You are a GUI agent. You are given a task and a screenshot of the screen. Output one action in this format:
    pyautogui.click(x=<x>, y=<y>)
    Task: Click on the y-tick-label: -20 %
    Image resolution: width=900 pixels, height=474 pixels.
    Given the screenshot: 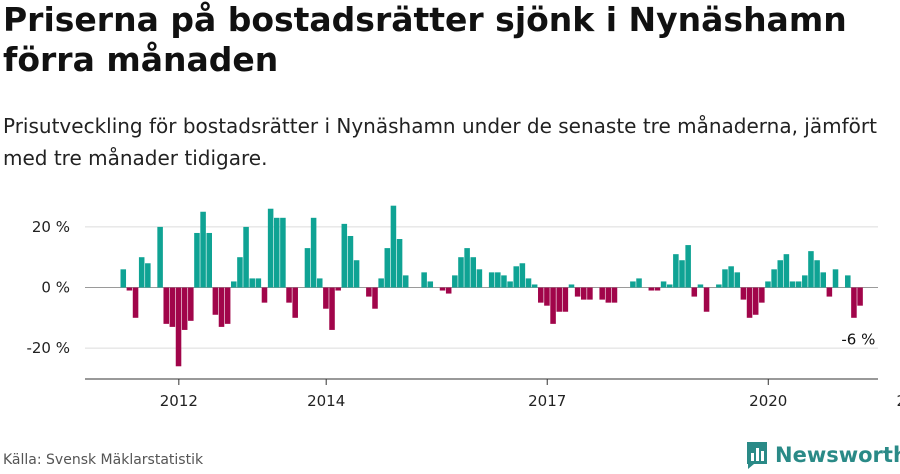 What is the action you would take?
    pyautogui.click(x=48, y=348)
    